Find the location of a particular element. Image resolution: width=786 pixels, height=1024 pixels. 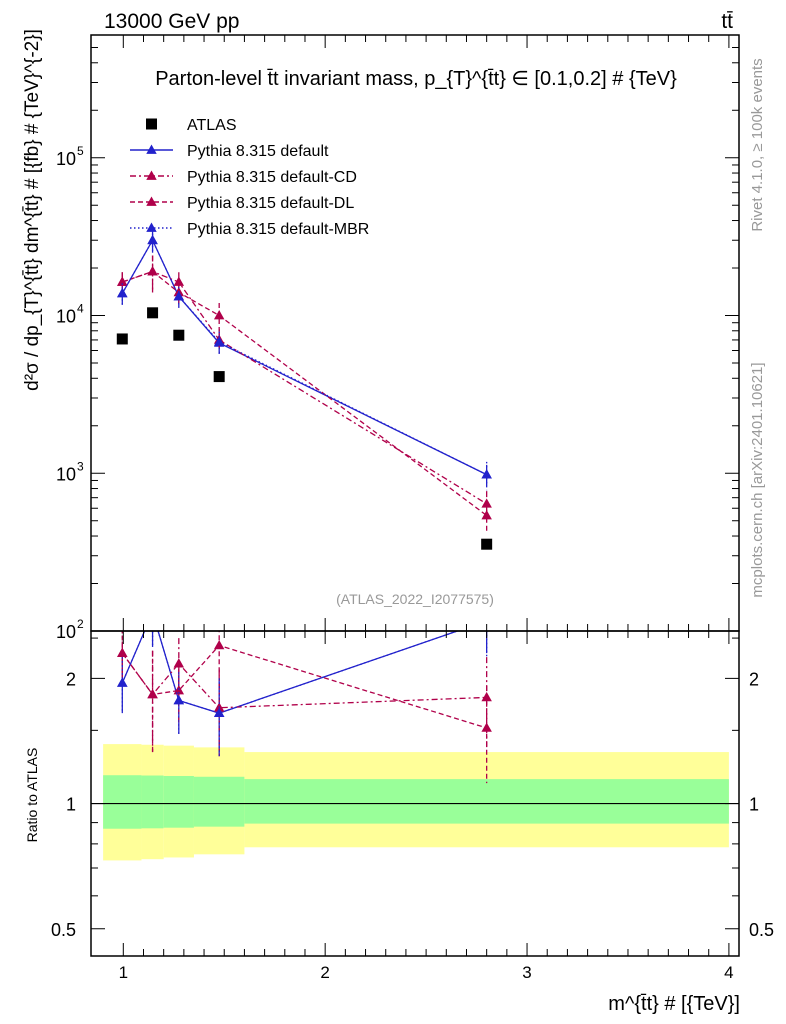

x-tick-label: 4 is located at coordinates (728, 972).